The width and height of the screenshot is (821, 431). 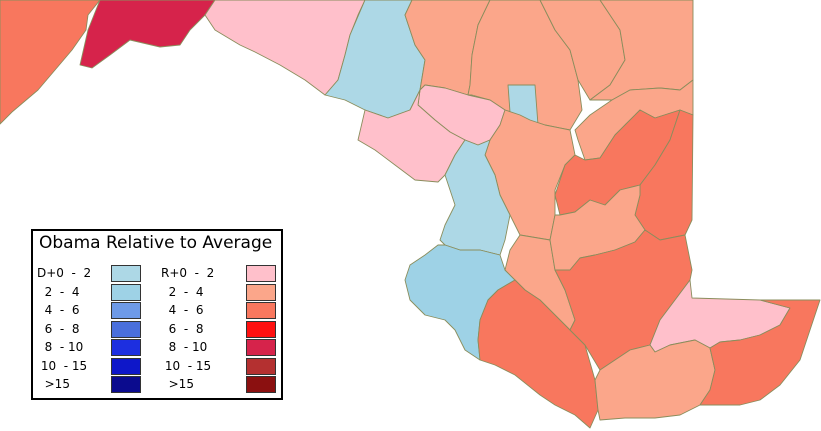 What do you see at coordinates (50, 62) in the screenshot?
I see `county-garrett` at bounding box center [50, 62].